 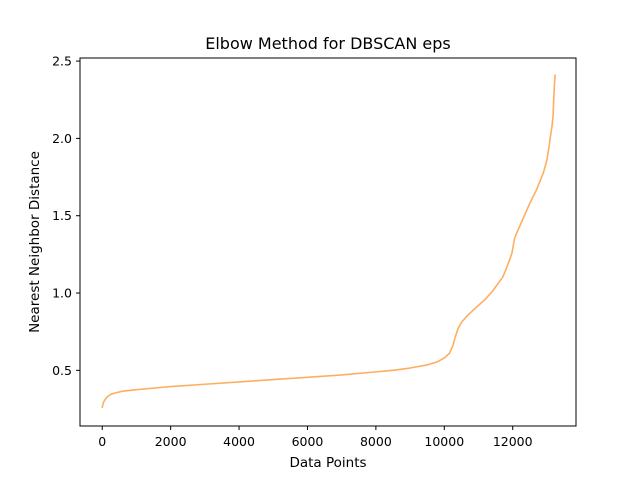 What do you see at coordinates (62, 293) in the screenshot?
I see `y-tick-label: 1.0` at bounding box center [62, 293].